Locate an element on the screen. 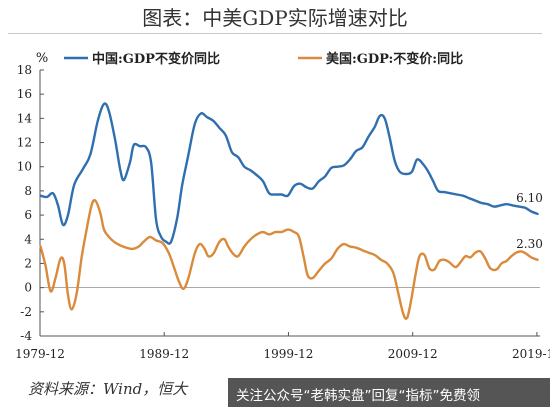 This screenshot has width=550, height=407. y-tick-label: 4 is located at coordinates (28, 239).